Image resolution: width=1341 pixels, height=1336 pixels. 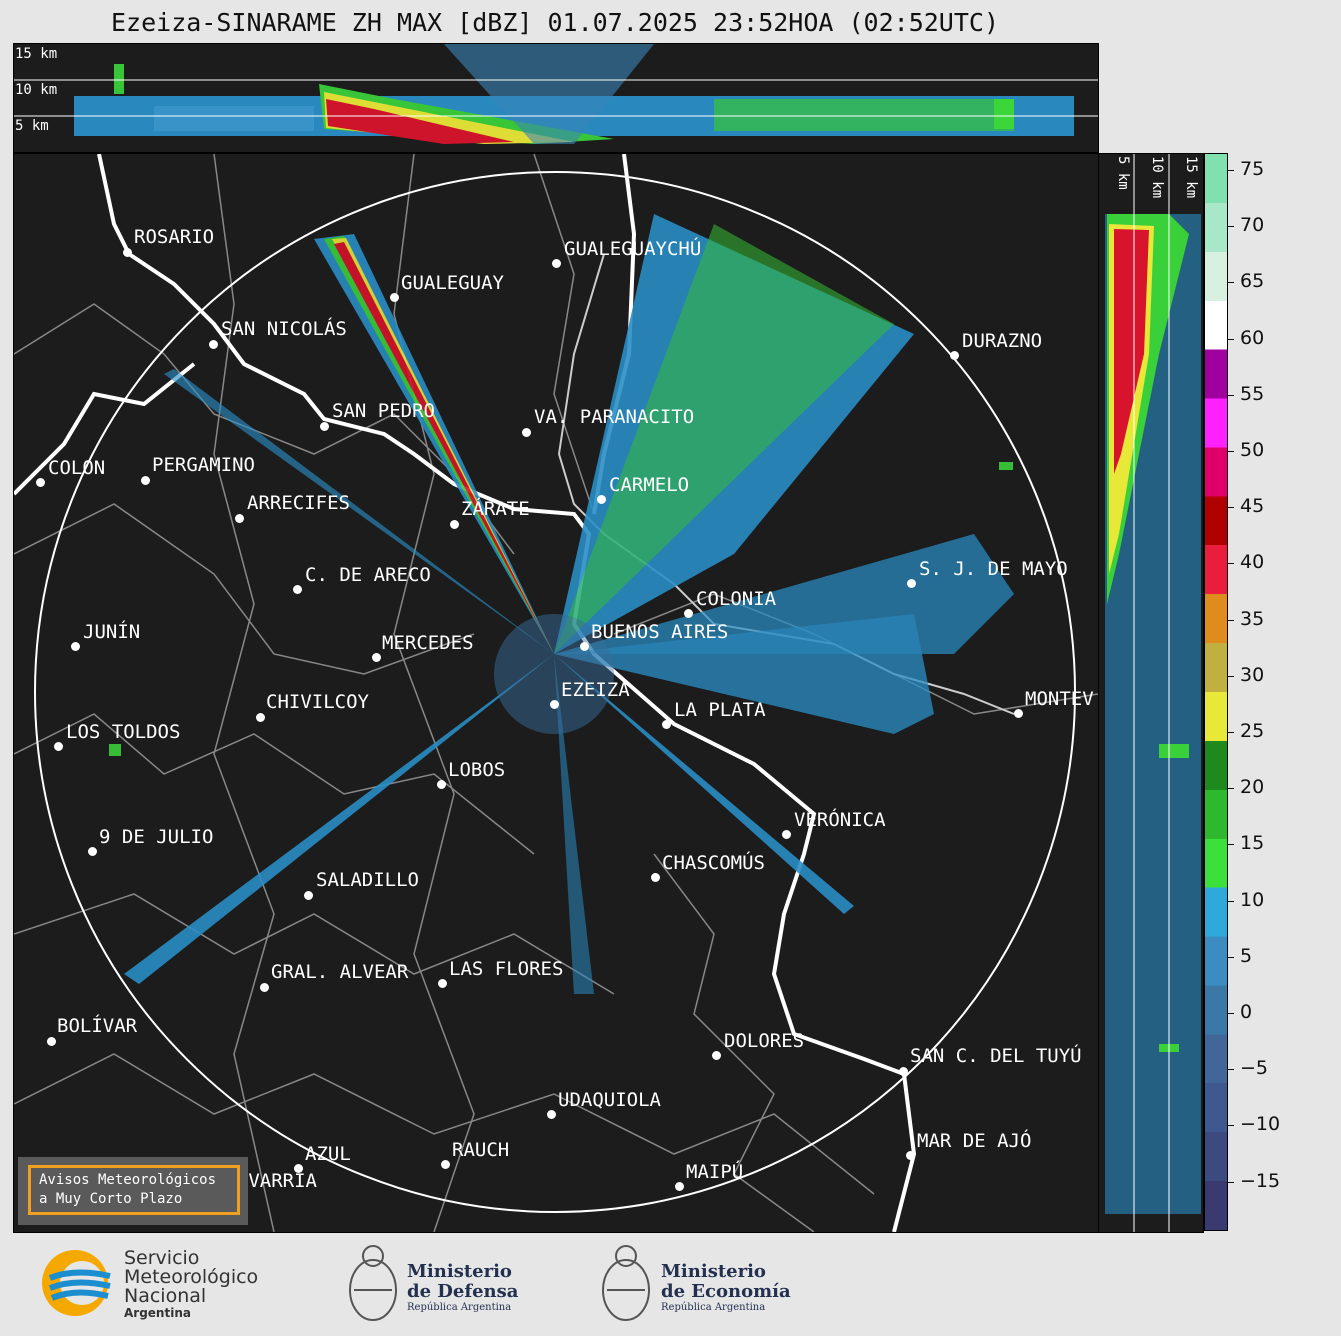 I want to click on city-label-rosario: ROSARIO, so click(x=174, y=237).